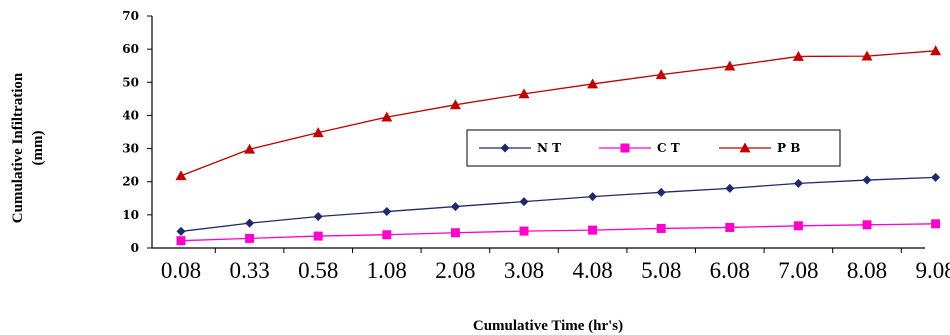 The width and height of the screenshot is (950, 335). What do you see at coordinates (135, 248) in the screenshot?
I see `y-tick-label: 0` at bounding box center [135, 248].